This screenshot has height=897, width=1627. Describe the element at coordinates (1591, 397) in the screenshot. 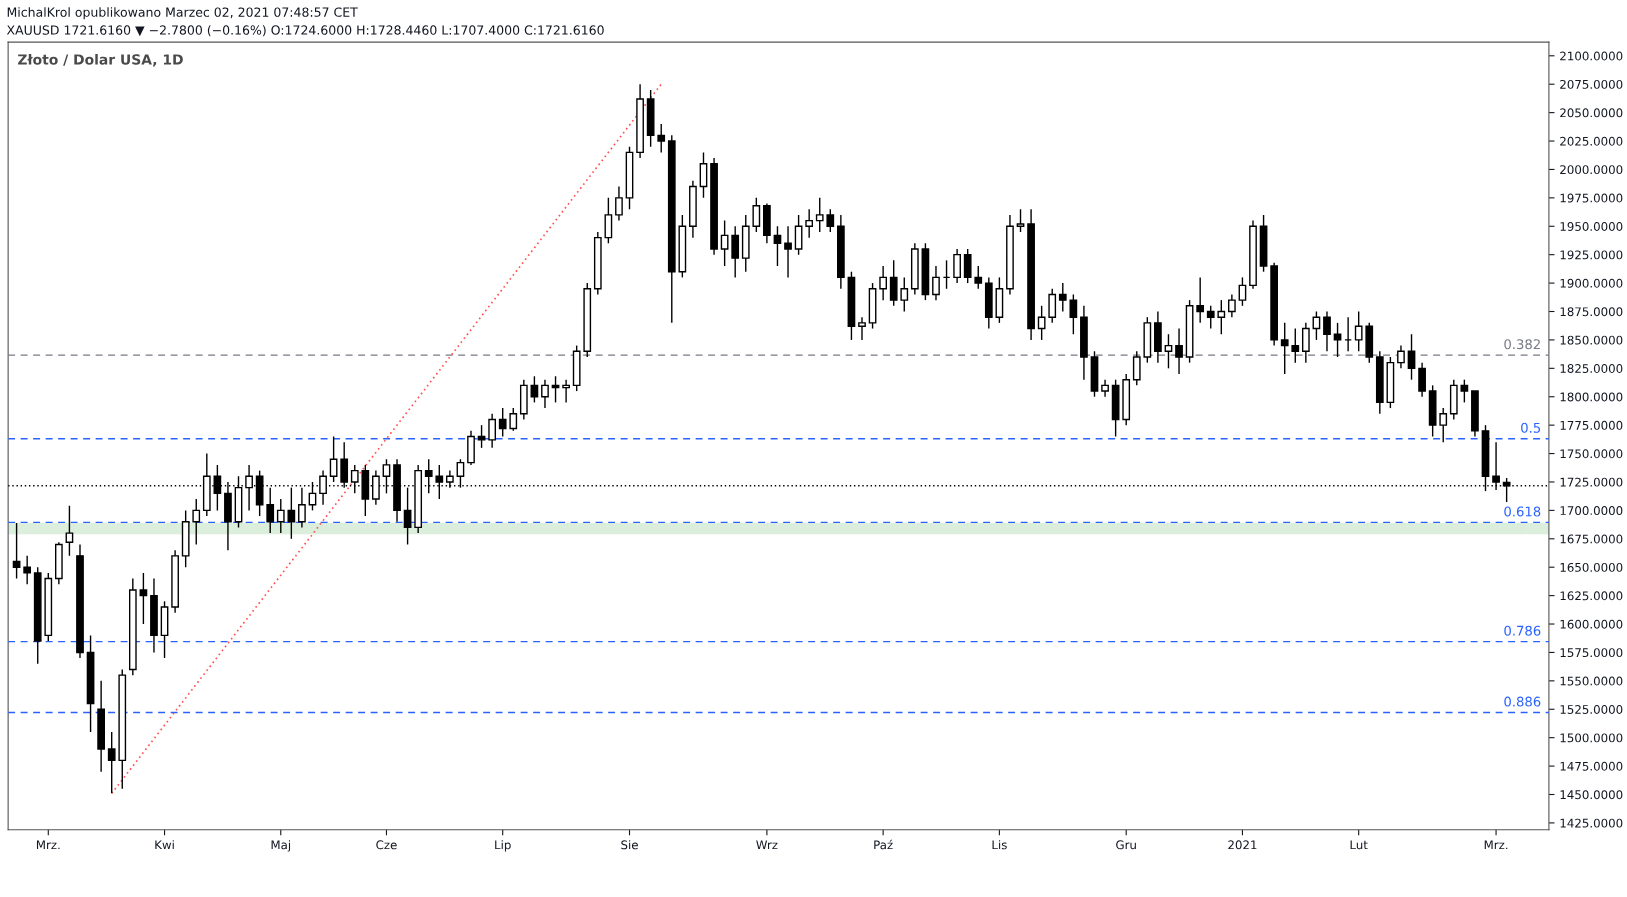

I see `y-tick-label: 1800.0000` at that location.